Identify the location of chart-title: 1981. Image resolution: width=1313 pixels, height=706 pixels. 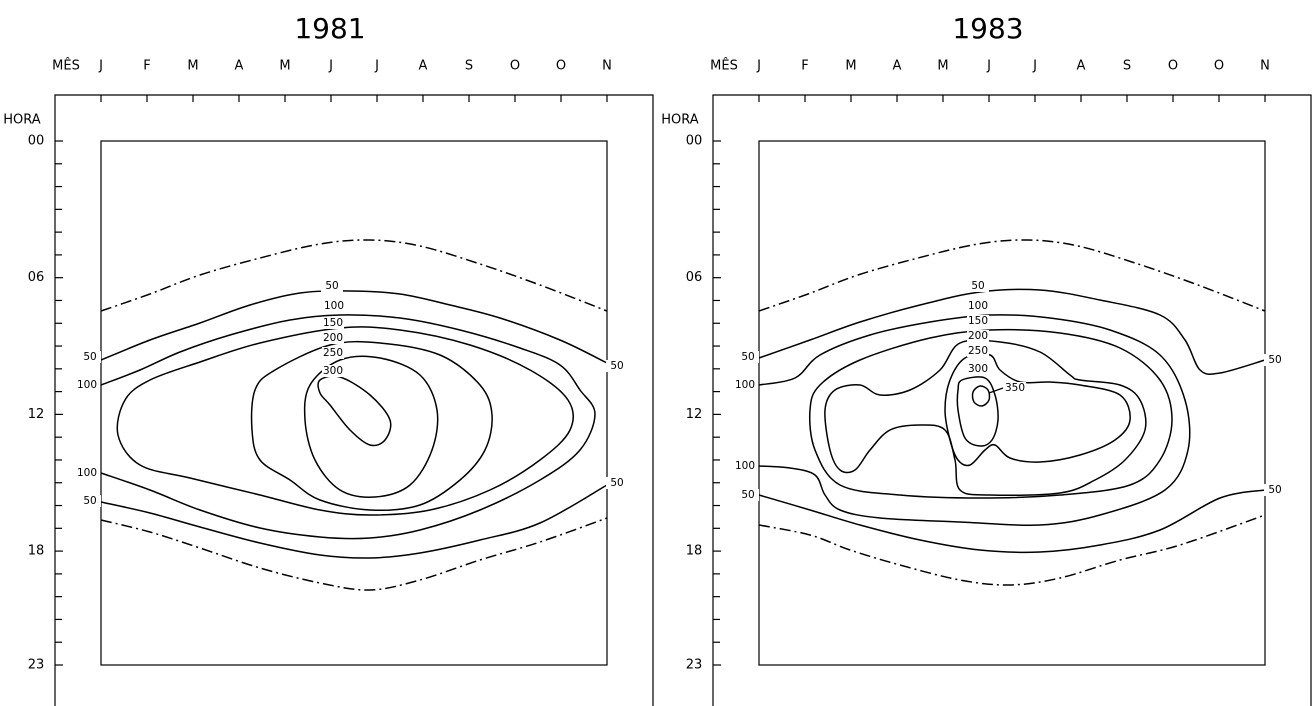
(329, 28).